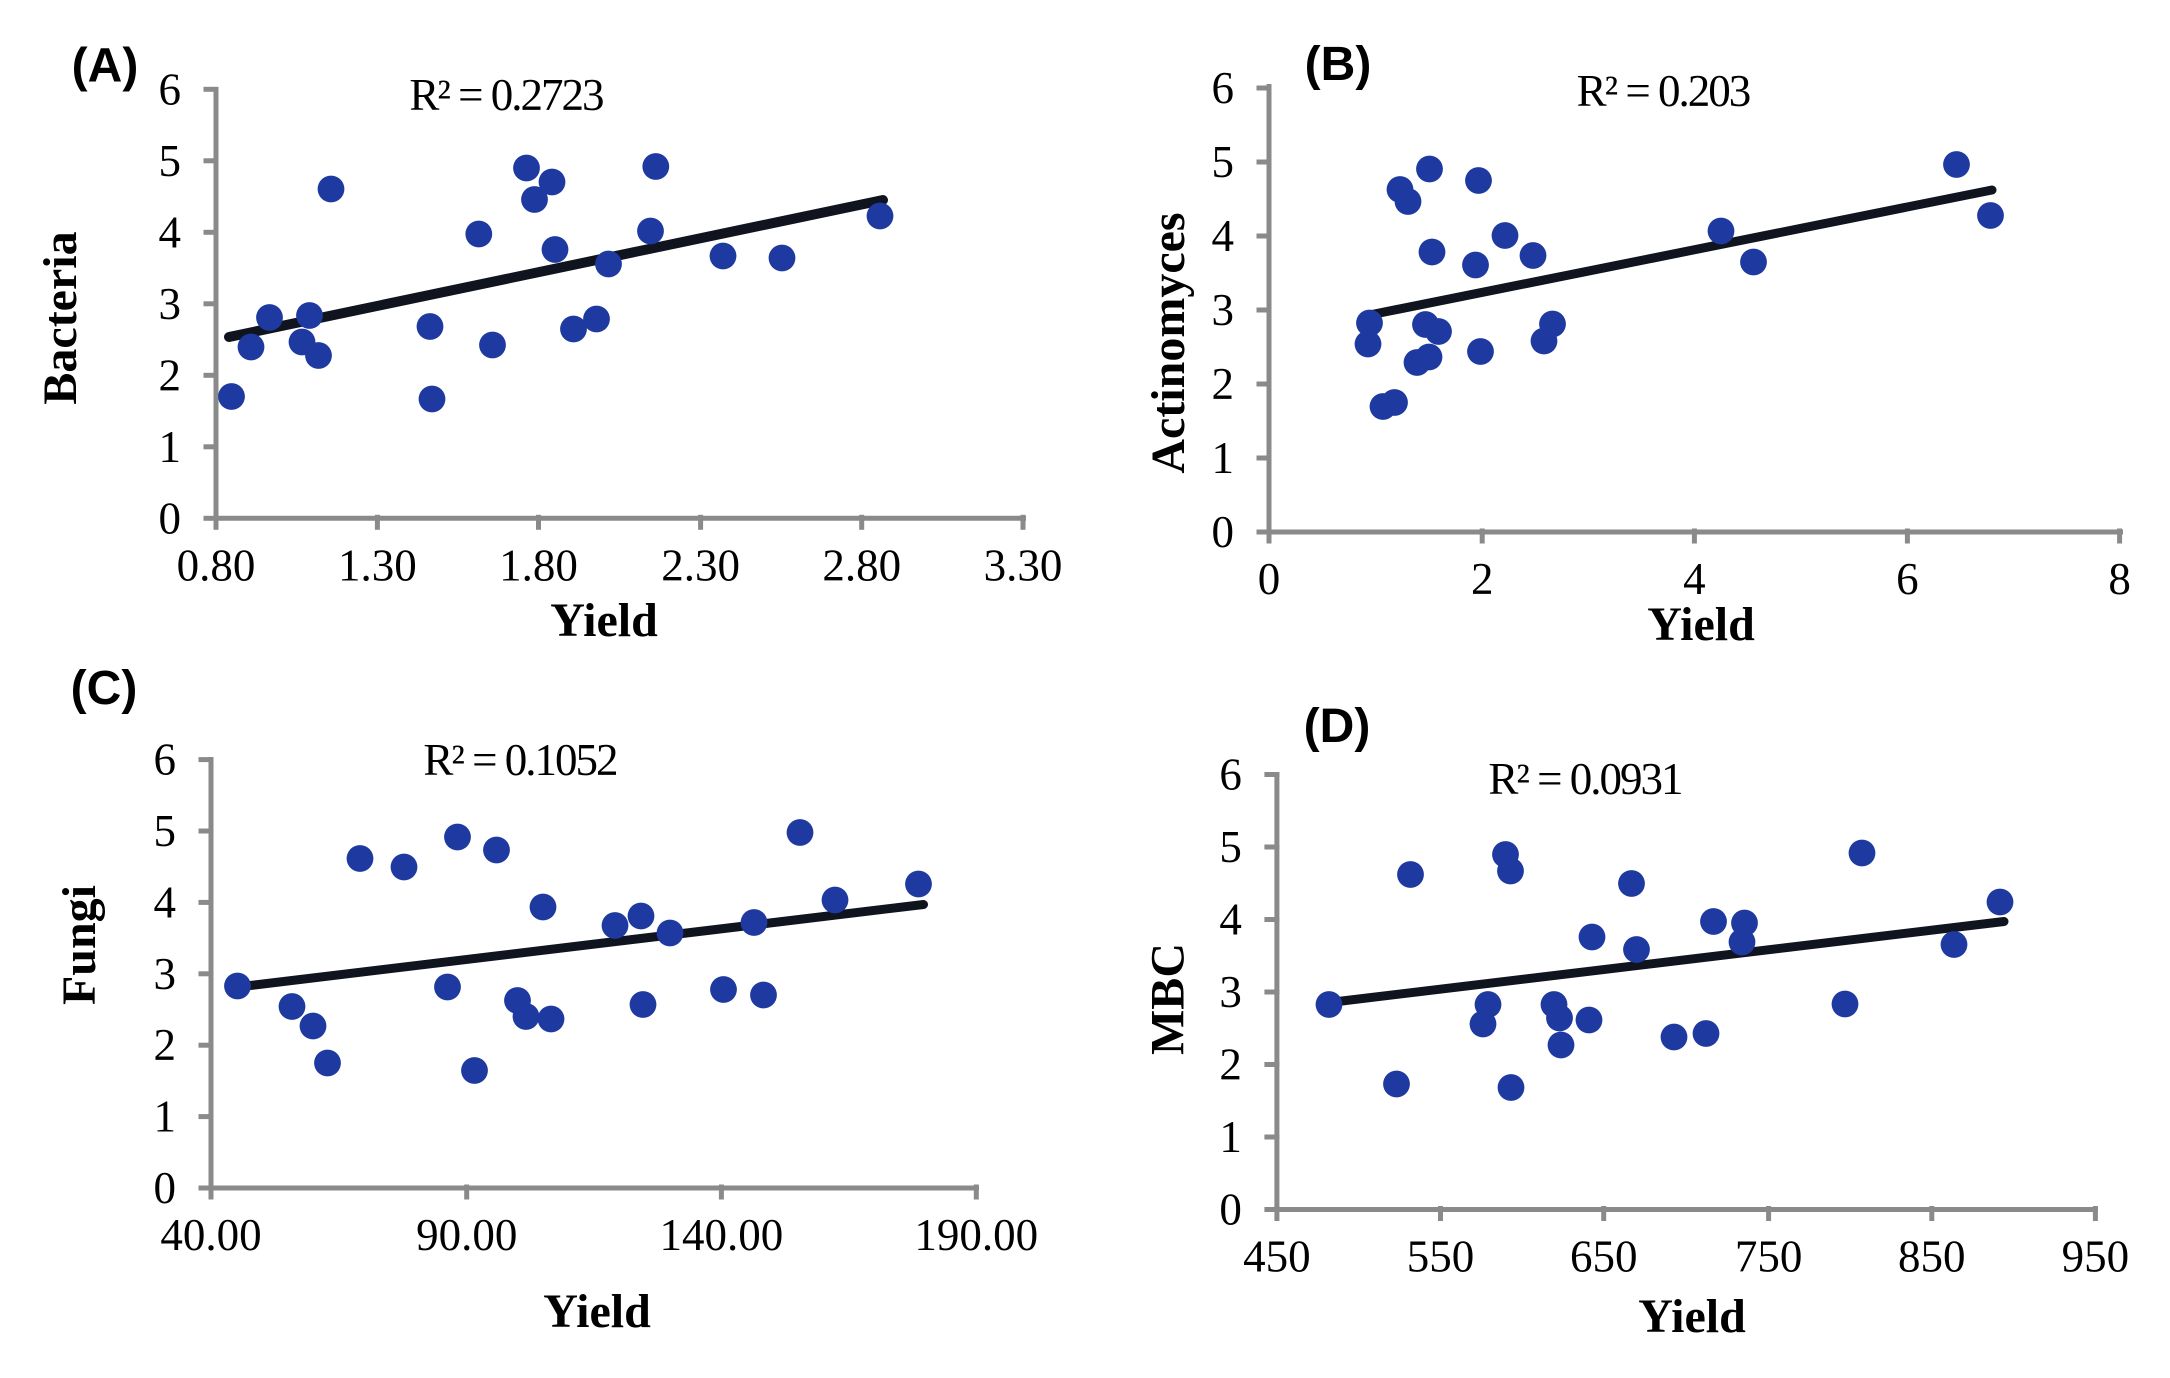 The width and height of the screenshot is (2170, 1378). Describe the element at coordinates (861, 565) in the screenshot. I see `svg-text: 2.80` at that location.